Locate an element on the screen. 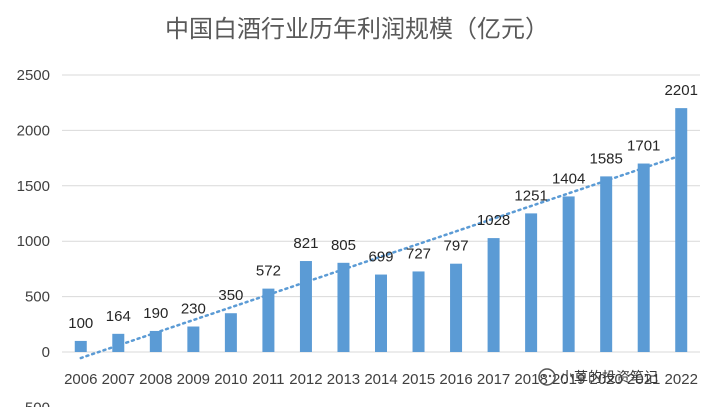  x-tick-label: 2017 is located at coordinates (493, 379).